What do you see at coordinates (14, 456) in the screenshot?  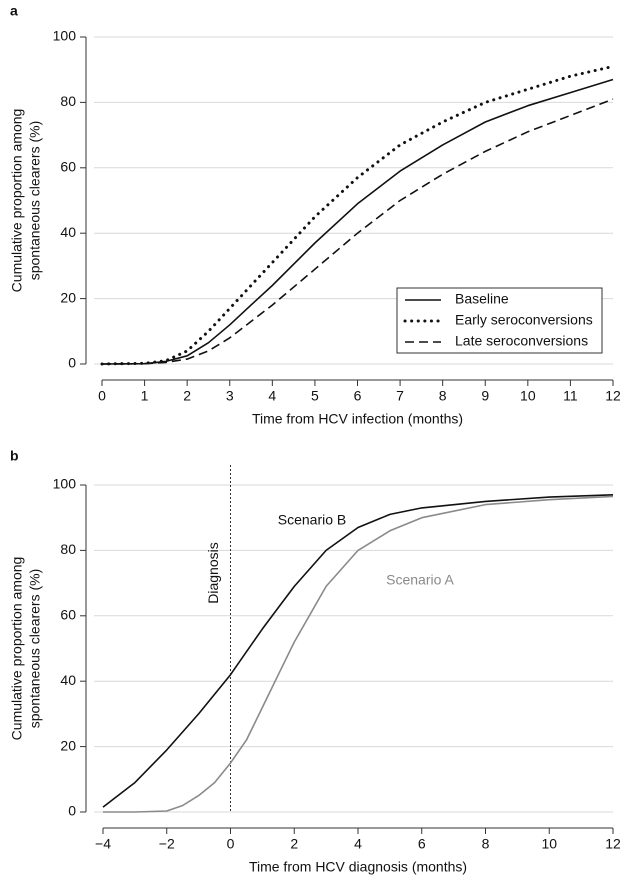 I see `panel-label: b` at bounding box center [14, 456].